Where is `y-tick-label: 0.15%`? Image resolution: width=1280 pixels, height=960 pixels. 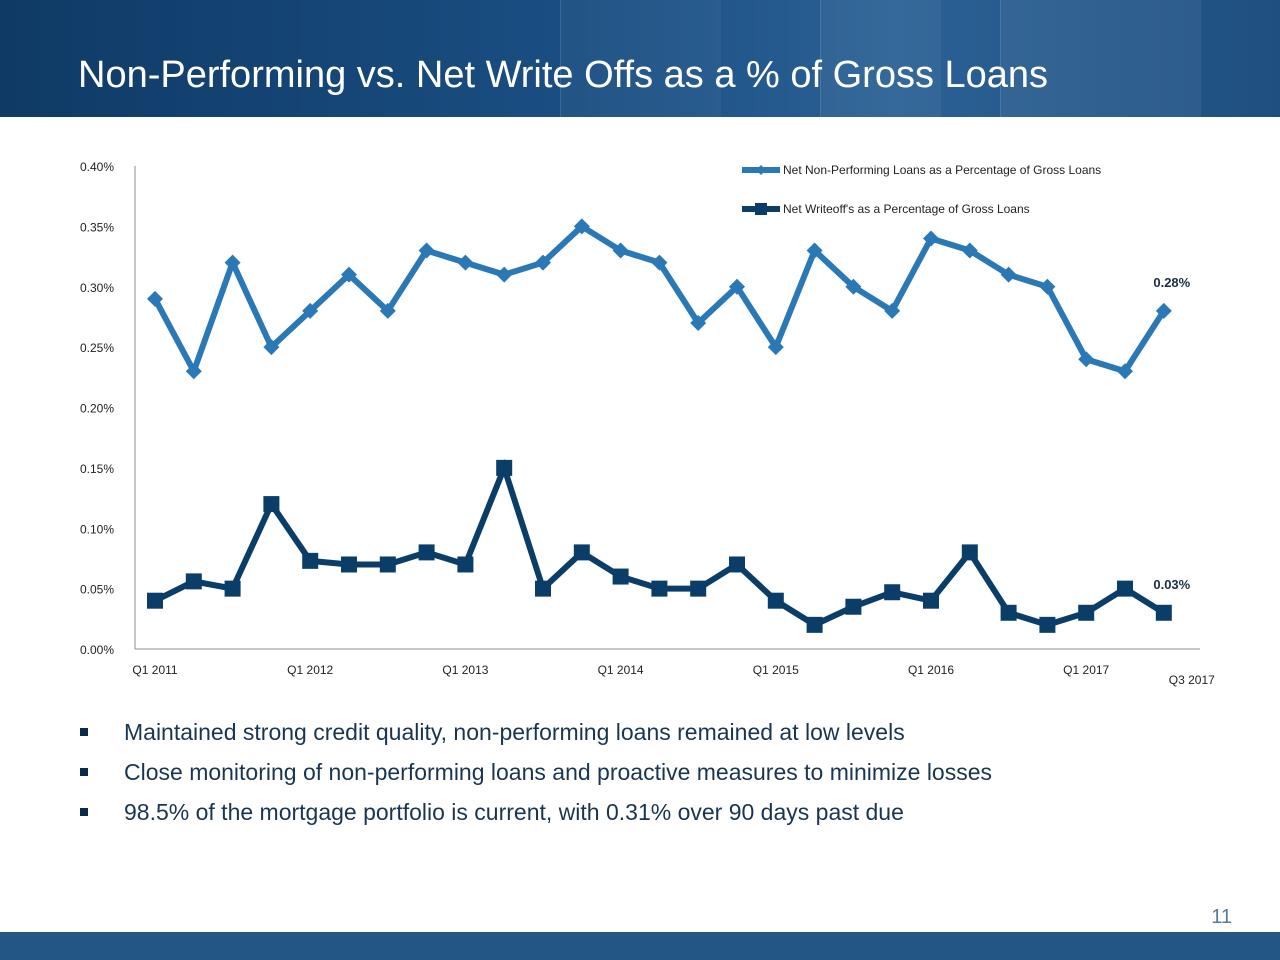 y-tick-label: 0.15% is located at coordinates (97, 469).